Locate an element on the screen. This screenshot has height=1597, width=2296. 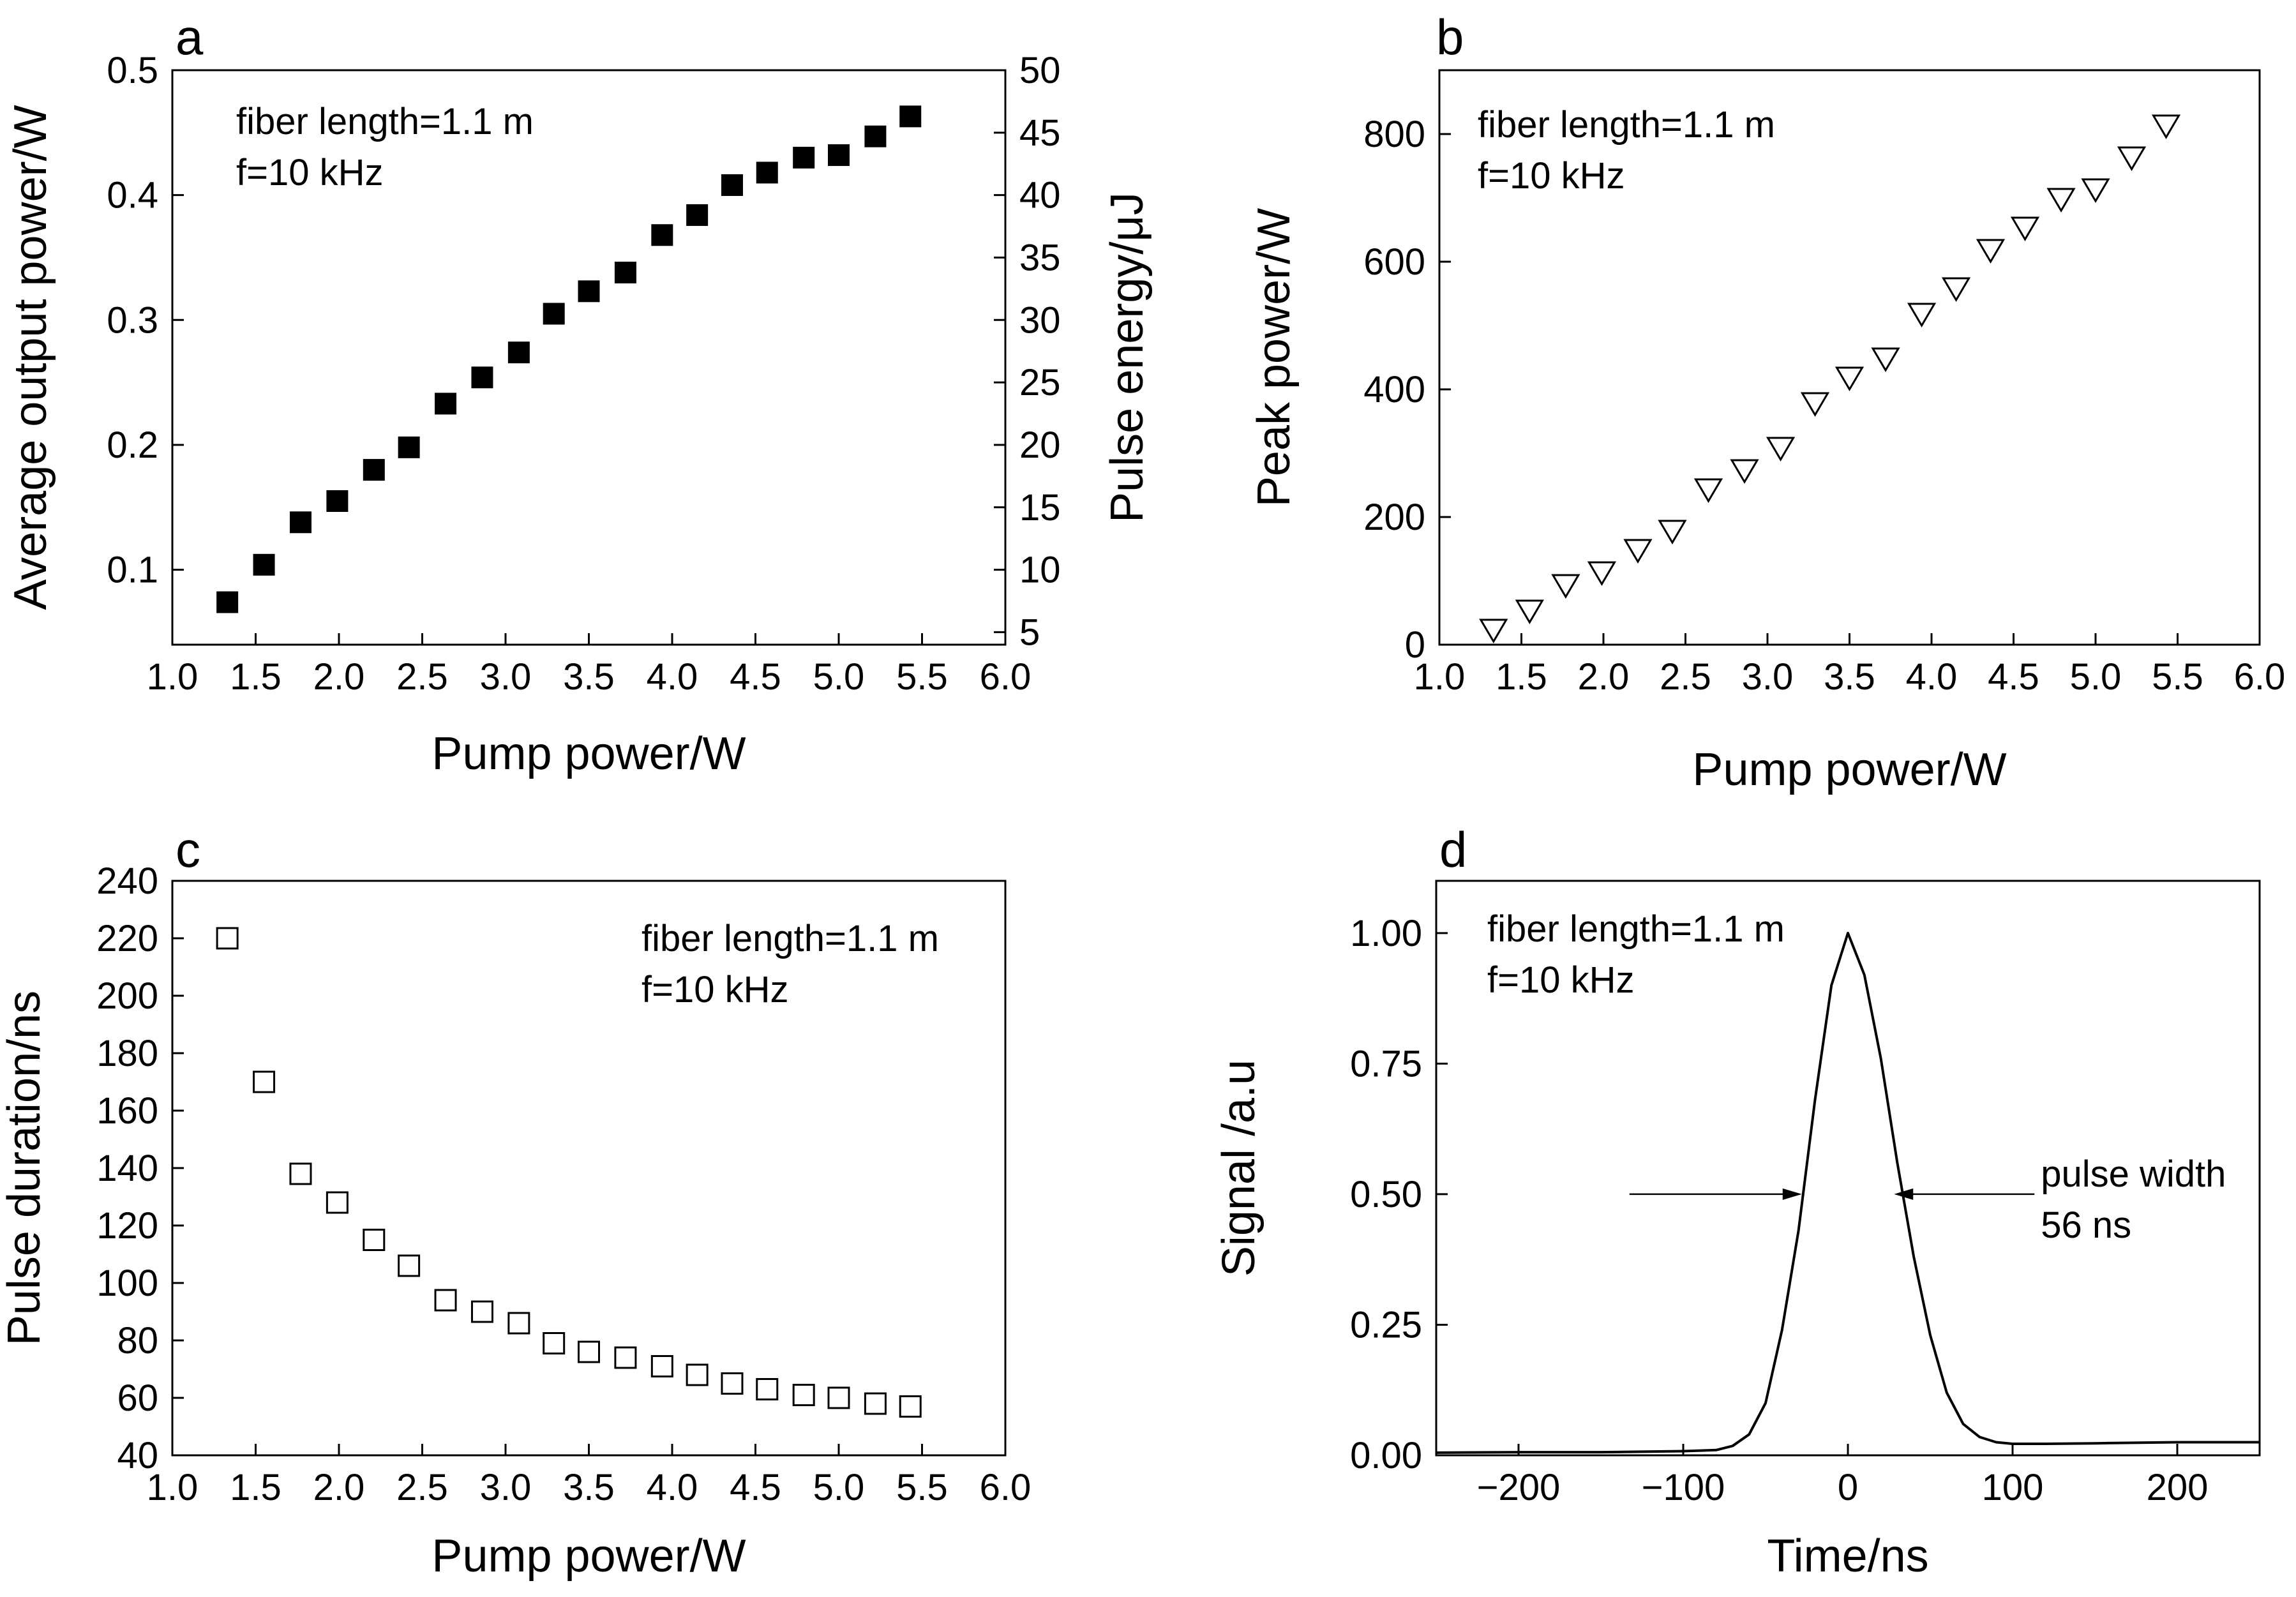
signal-curve is located at coordinates (1848, 1192).